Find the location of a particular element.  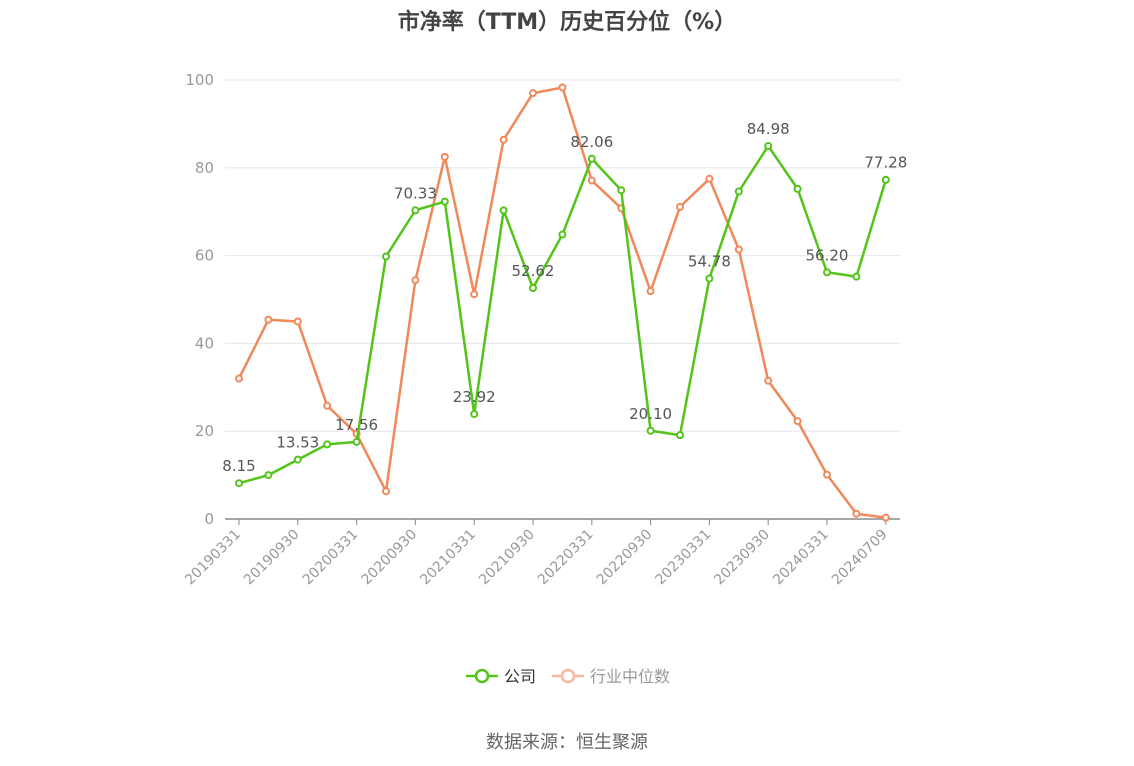

y-tick-label: 20 is located at coordinates (204, 431).